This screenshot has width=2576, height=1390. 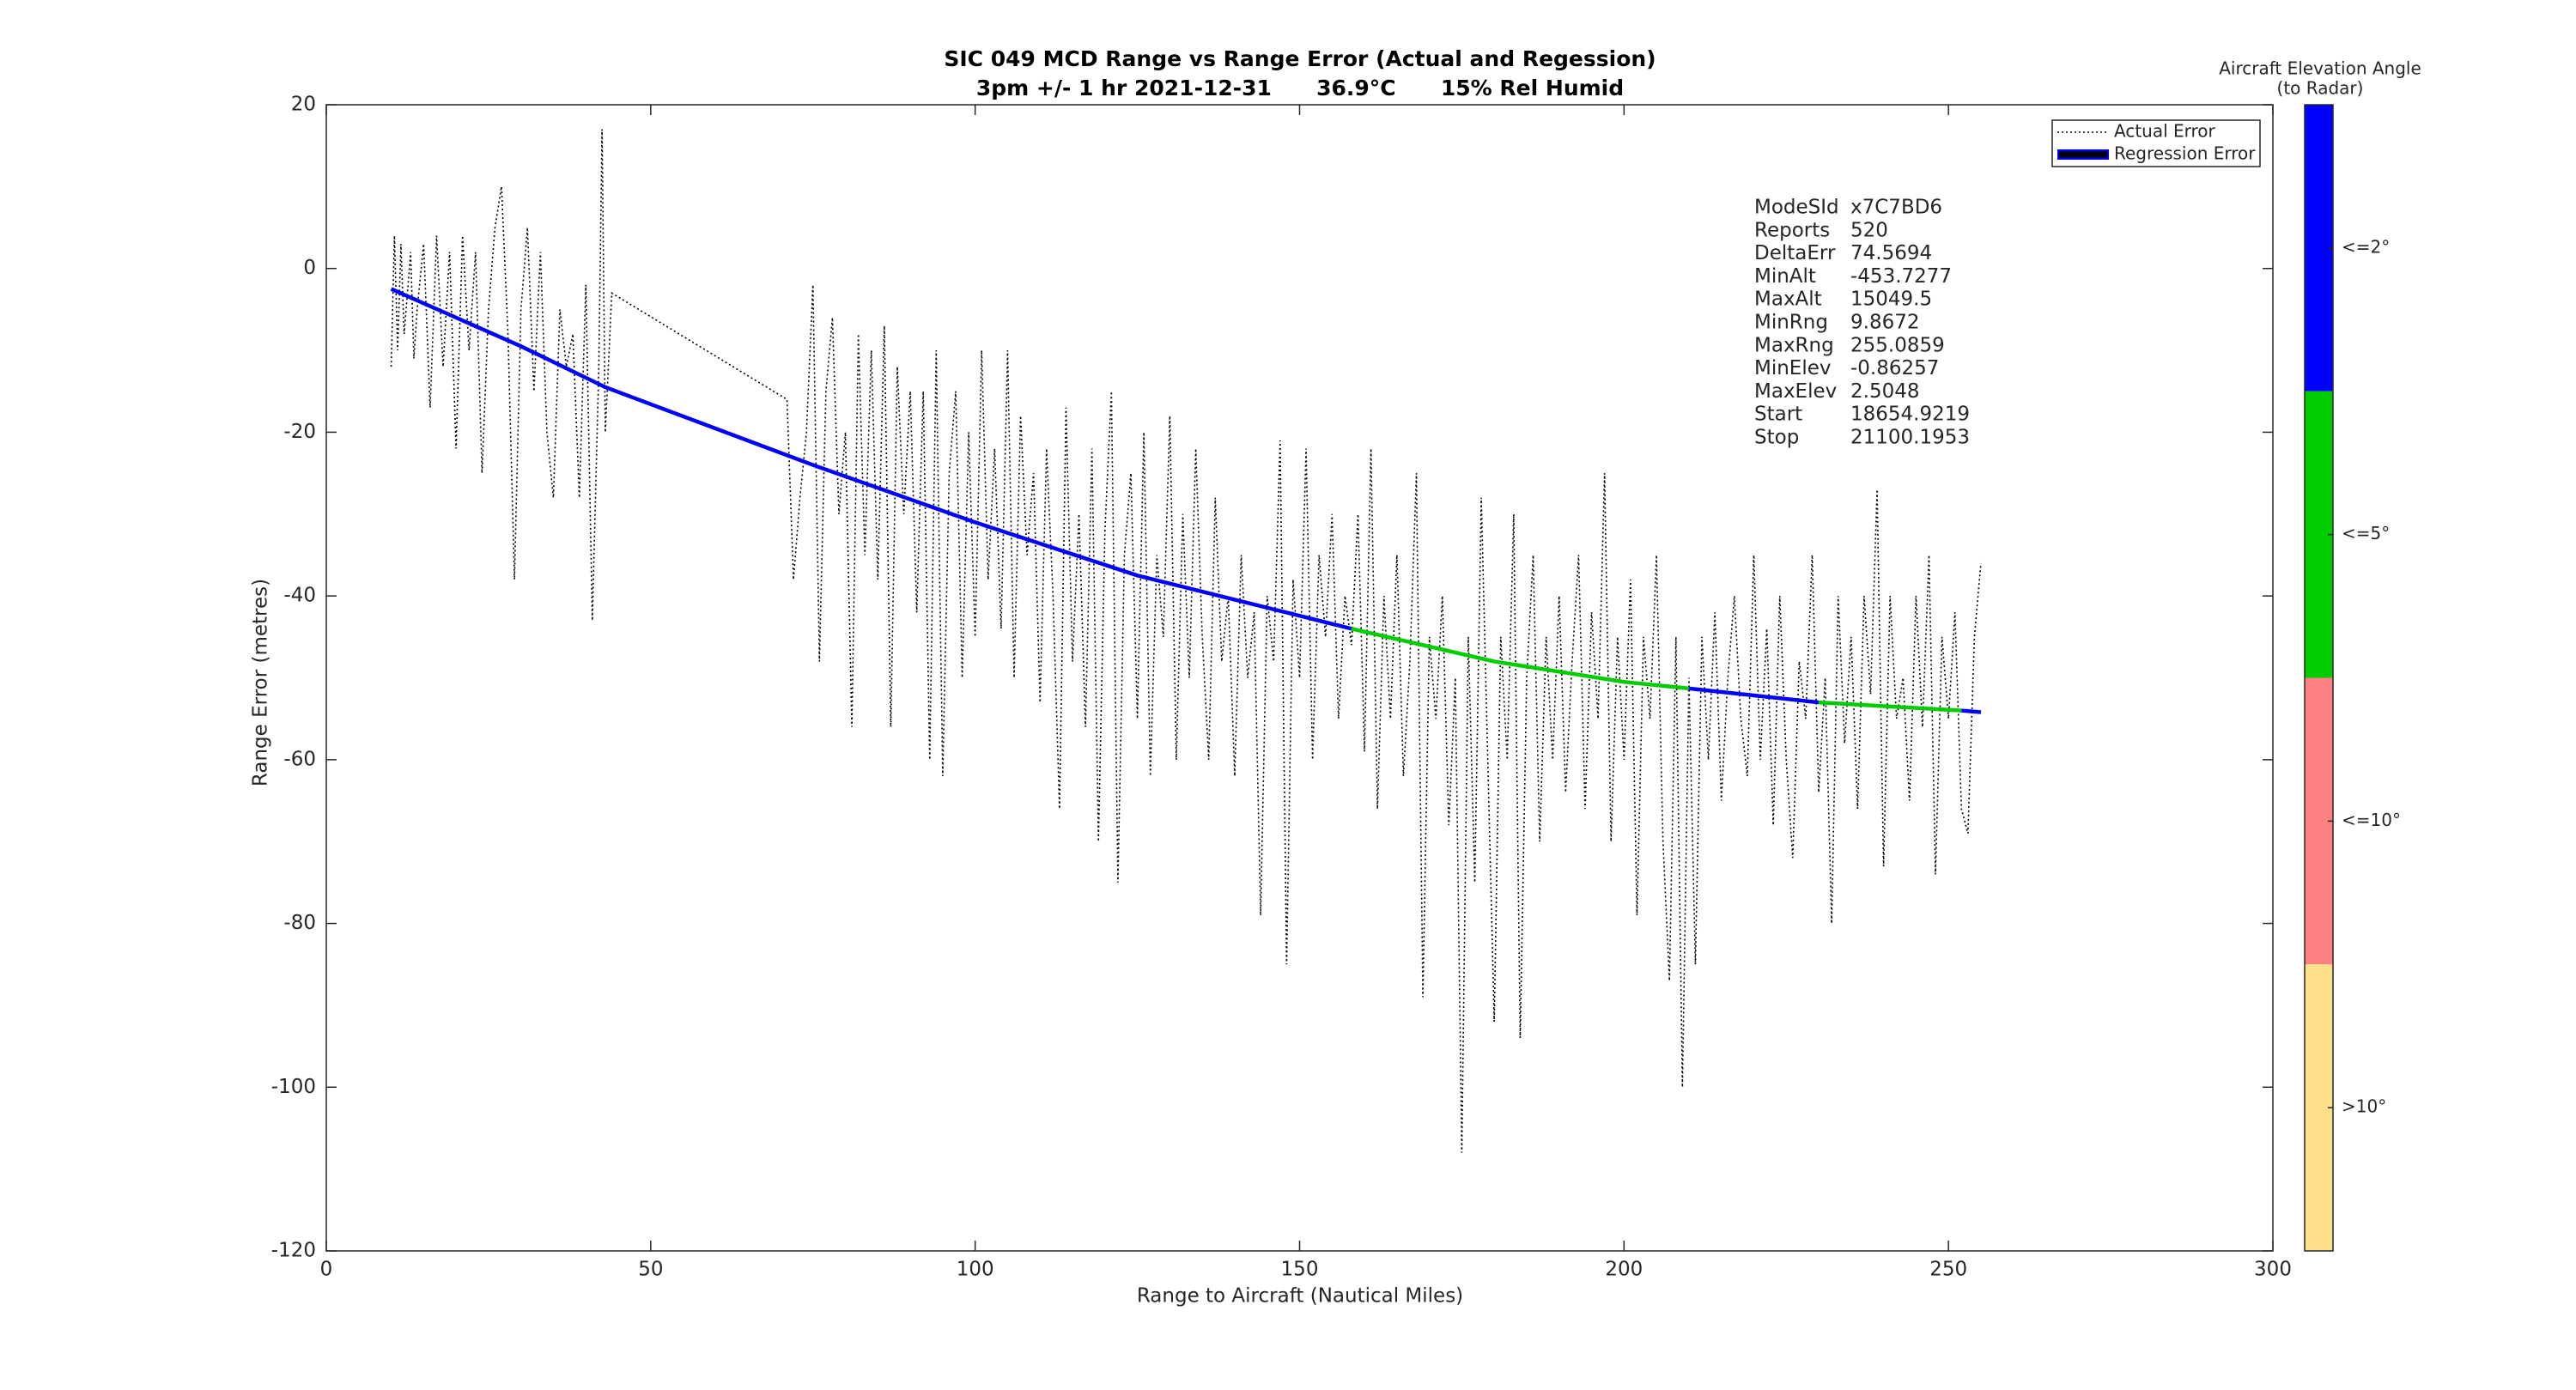 What do you see at coordinates (1896, 208) in the screenshot?
I see `stat-value: x7C7BD6` at bounding box center [1896, 208].